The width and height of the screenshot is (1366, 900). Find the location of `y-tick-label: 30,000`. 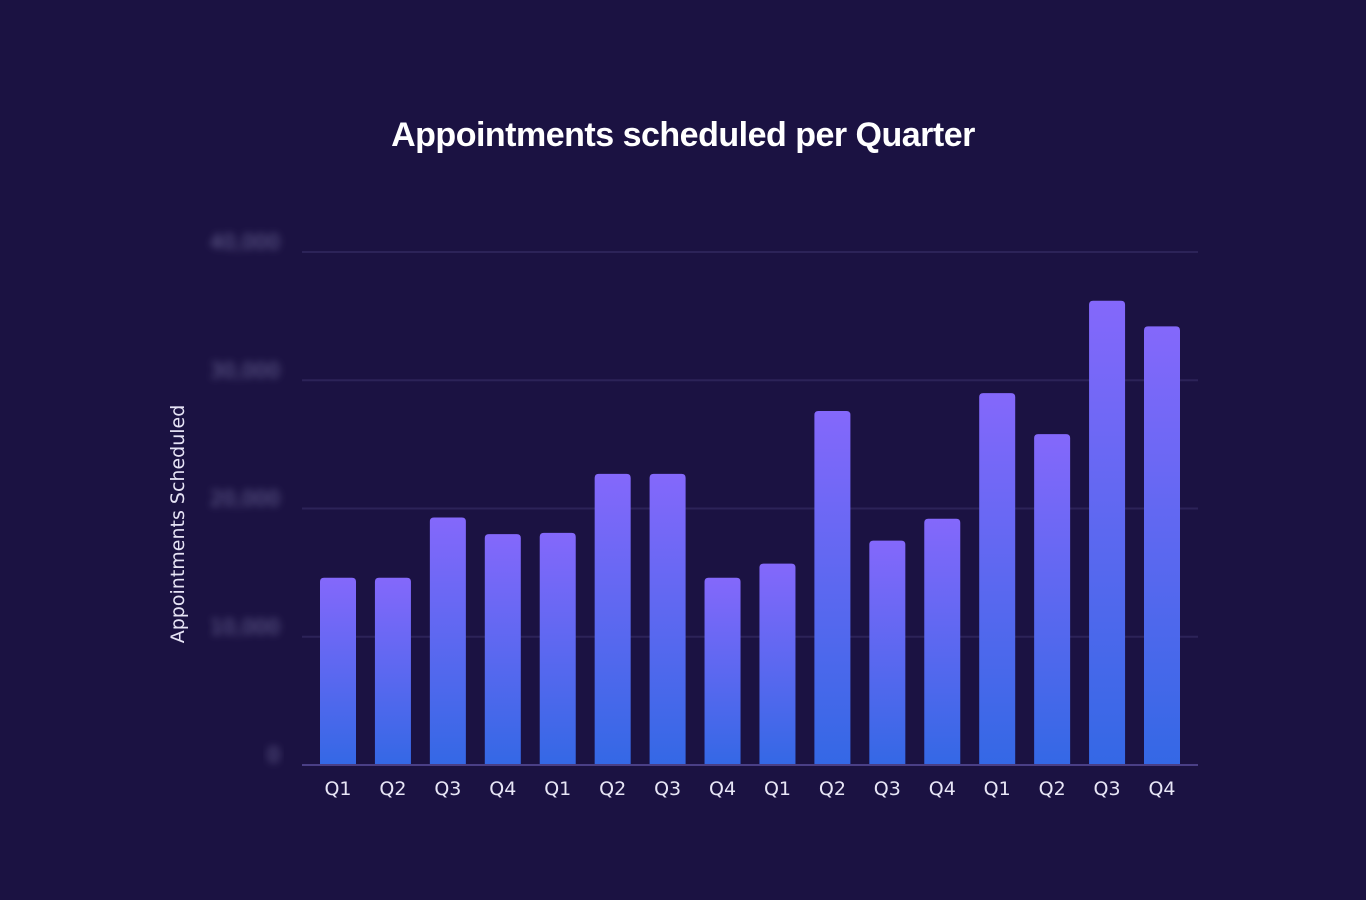

y-tick-label: 30,000 is located at coordinates (245, 370).